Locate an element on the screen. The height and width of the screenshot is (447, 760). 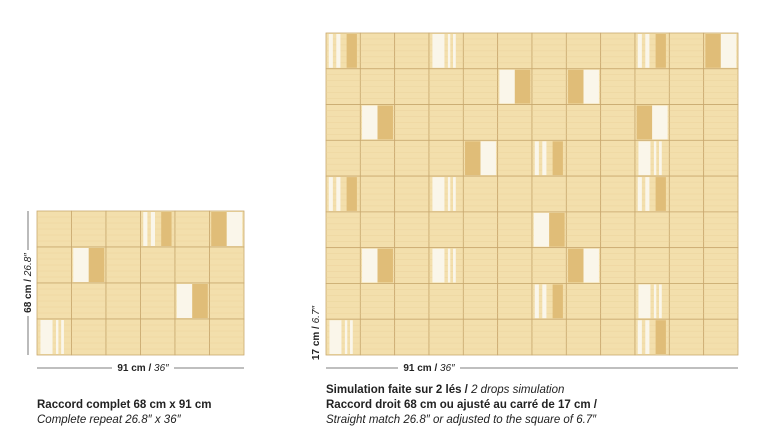
caption: Raccord complet 68 cm x 91 cm is located at coordinates (124, 405).